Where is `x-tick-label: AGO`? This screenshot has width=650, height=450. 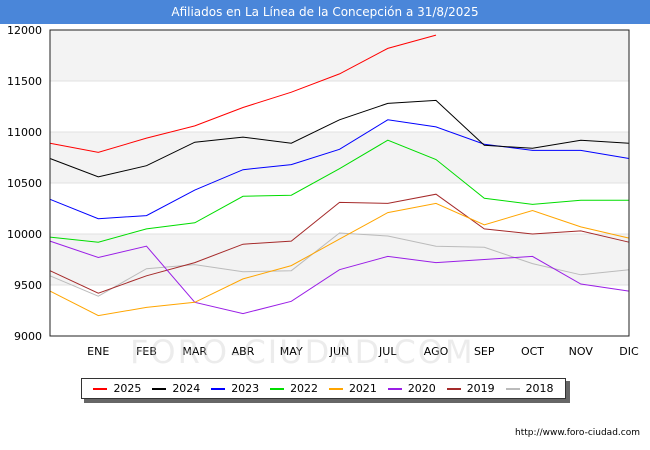 x-tick-label: AGO is located at coordinates (436, 351).